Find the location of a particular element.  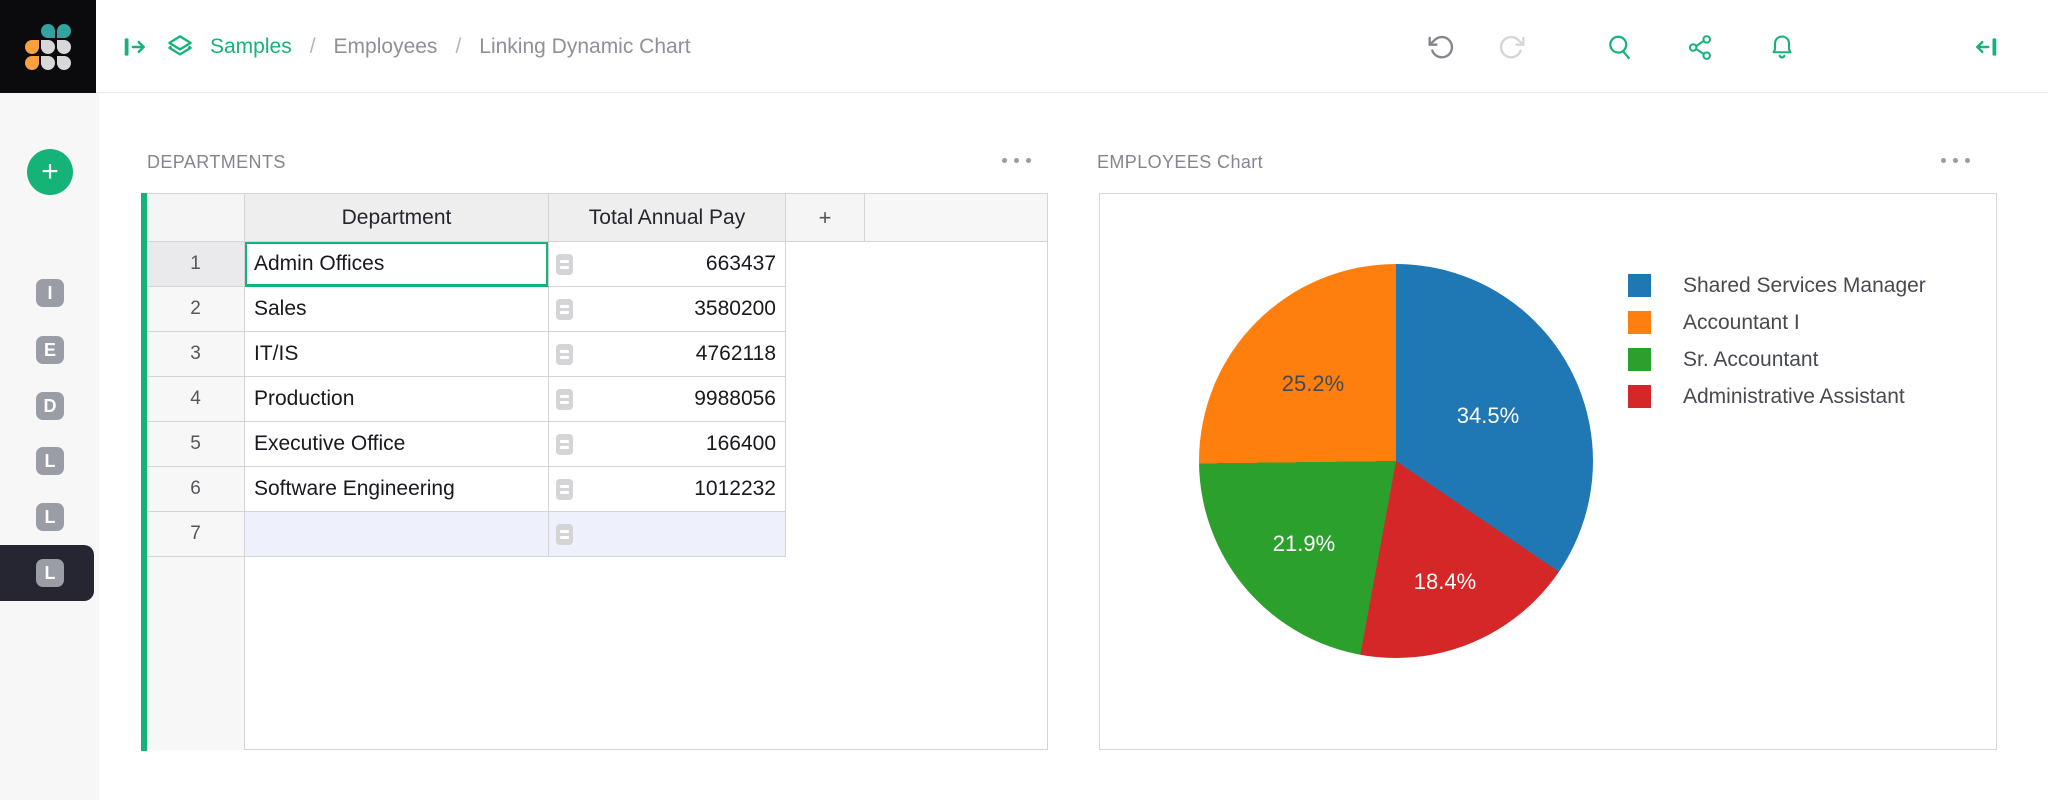

cell-department: Sales is located at coordinates (397, 309).